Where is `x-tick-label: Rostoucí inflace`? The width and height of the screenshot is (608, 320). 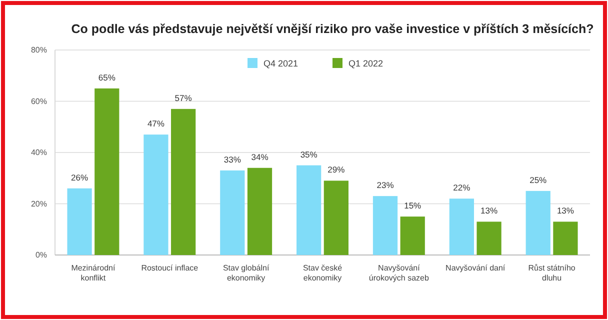
x-tick-label: Rostoucí inflace is located at coordinates (170, 268).